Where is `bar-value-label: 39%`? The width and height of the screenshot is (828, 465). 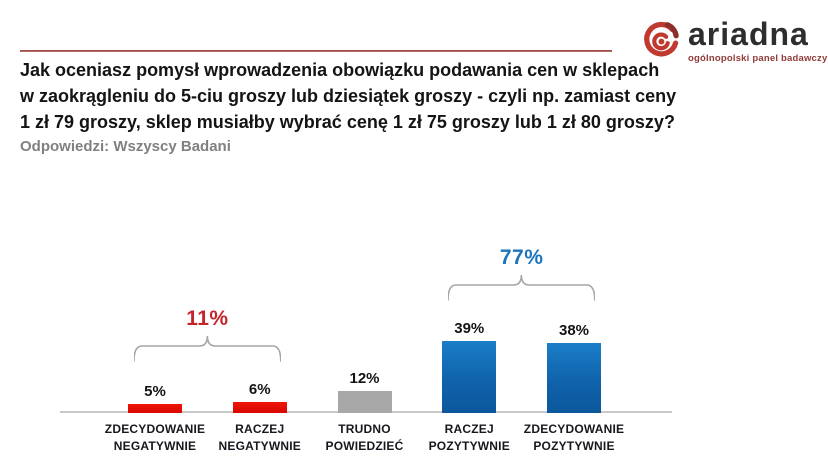
bar-value-label: 39% is located at coordinates (469, 328).